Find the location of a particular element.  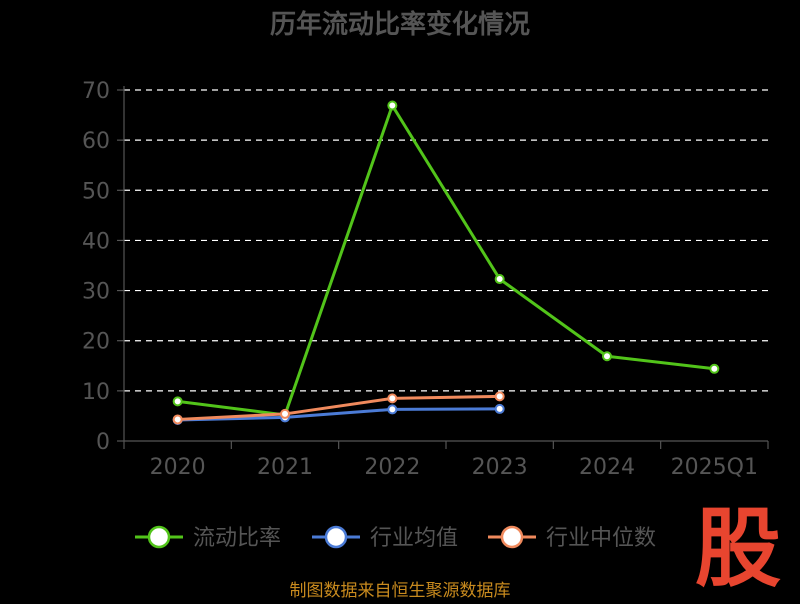

source-text: 制图数据来自恒生聚源数据库 is located at coordinates (400, 590).